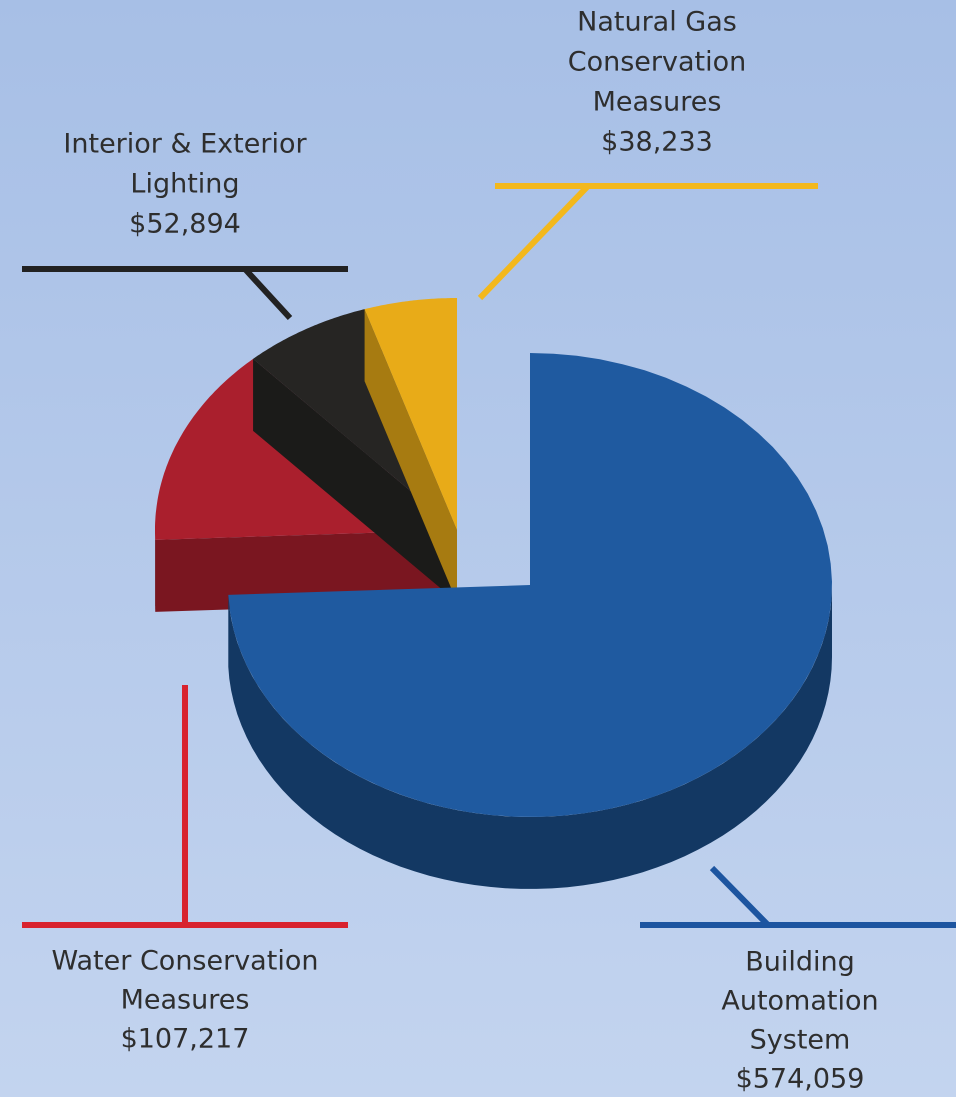 This screenshot has height=1097, width=956. I want to click on slice-label: Natural Gas, so click(657, 22).